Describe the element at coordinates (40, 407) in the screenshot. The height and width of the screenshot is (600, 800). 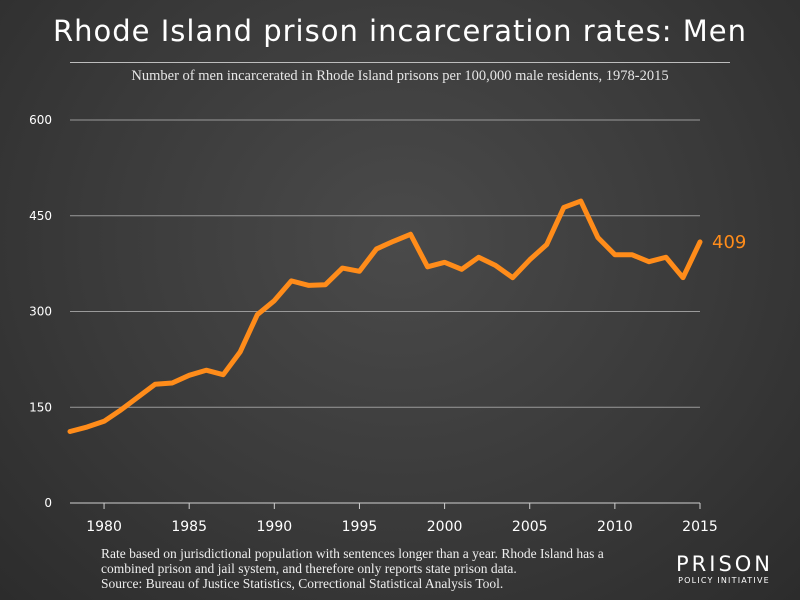
I see `y-tick-label-150: 150` at that location.